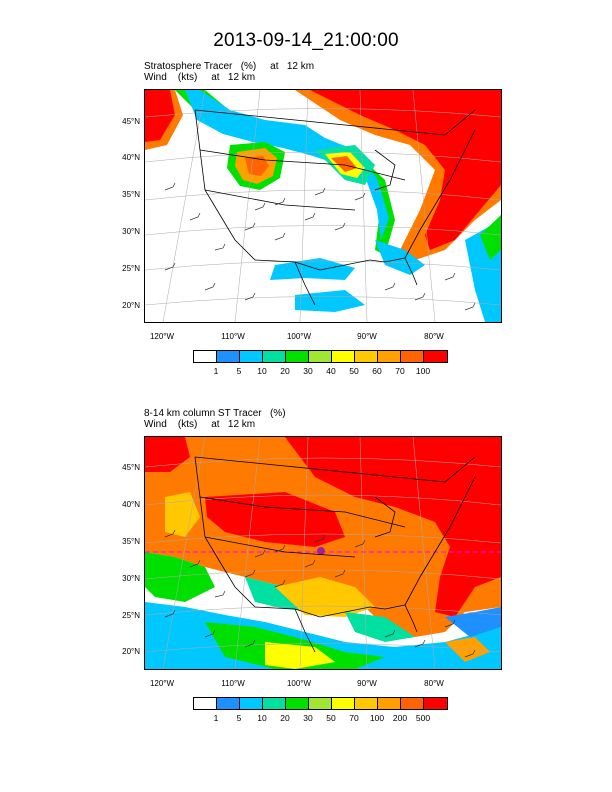 The image size is (612, 792). What do you see at coordinates (299, 683) in the screenshot?
I see `panel2-lon-label: 100°W` at bounding box center [299, 683].